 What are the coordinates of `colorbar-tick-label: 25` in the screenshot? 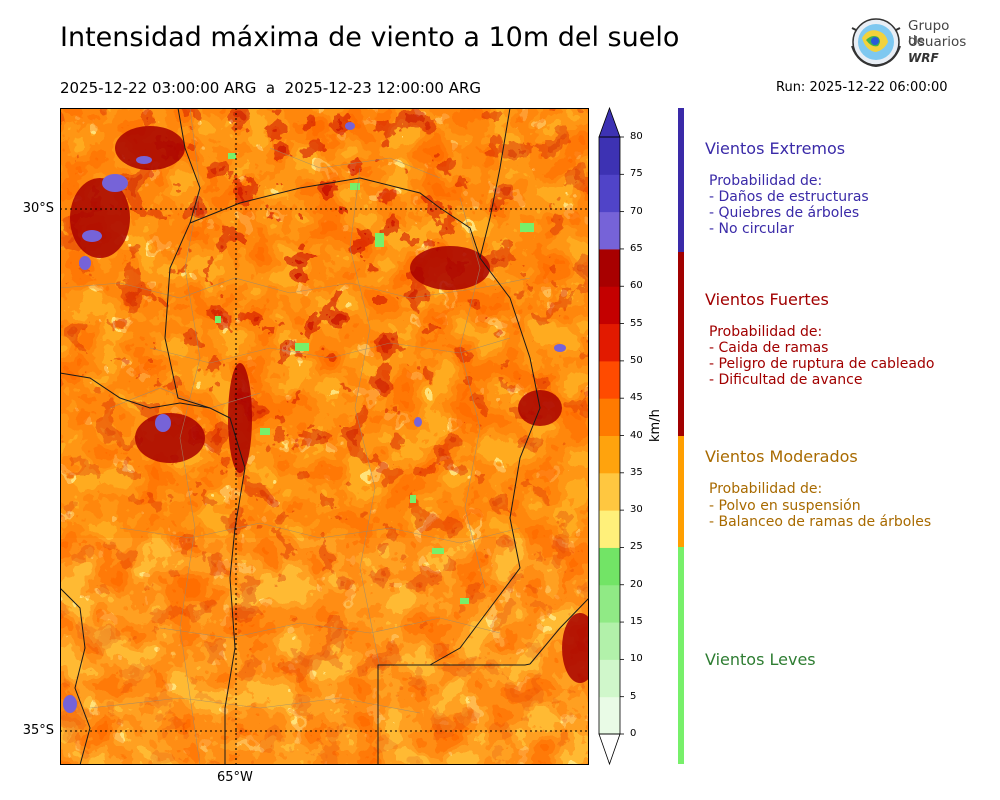 It's located at (636, 547).